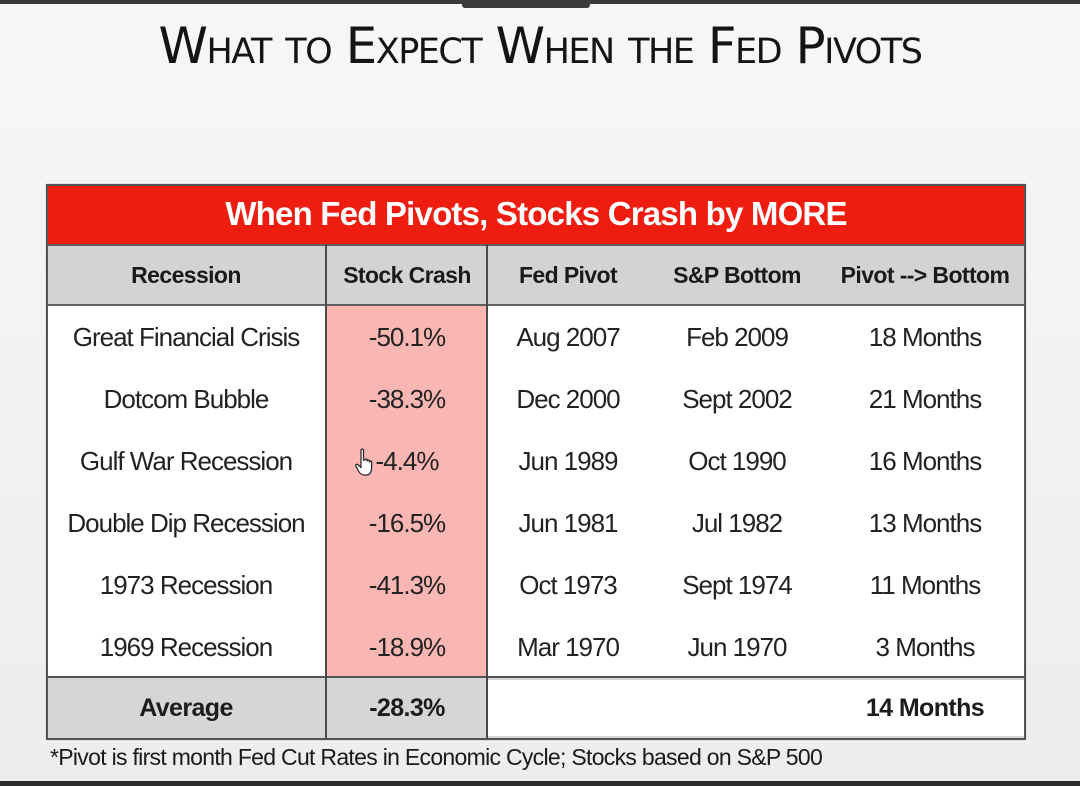  I want to click on slide-title: What to Expect When the Fed Pivots, so click(540, 46).